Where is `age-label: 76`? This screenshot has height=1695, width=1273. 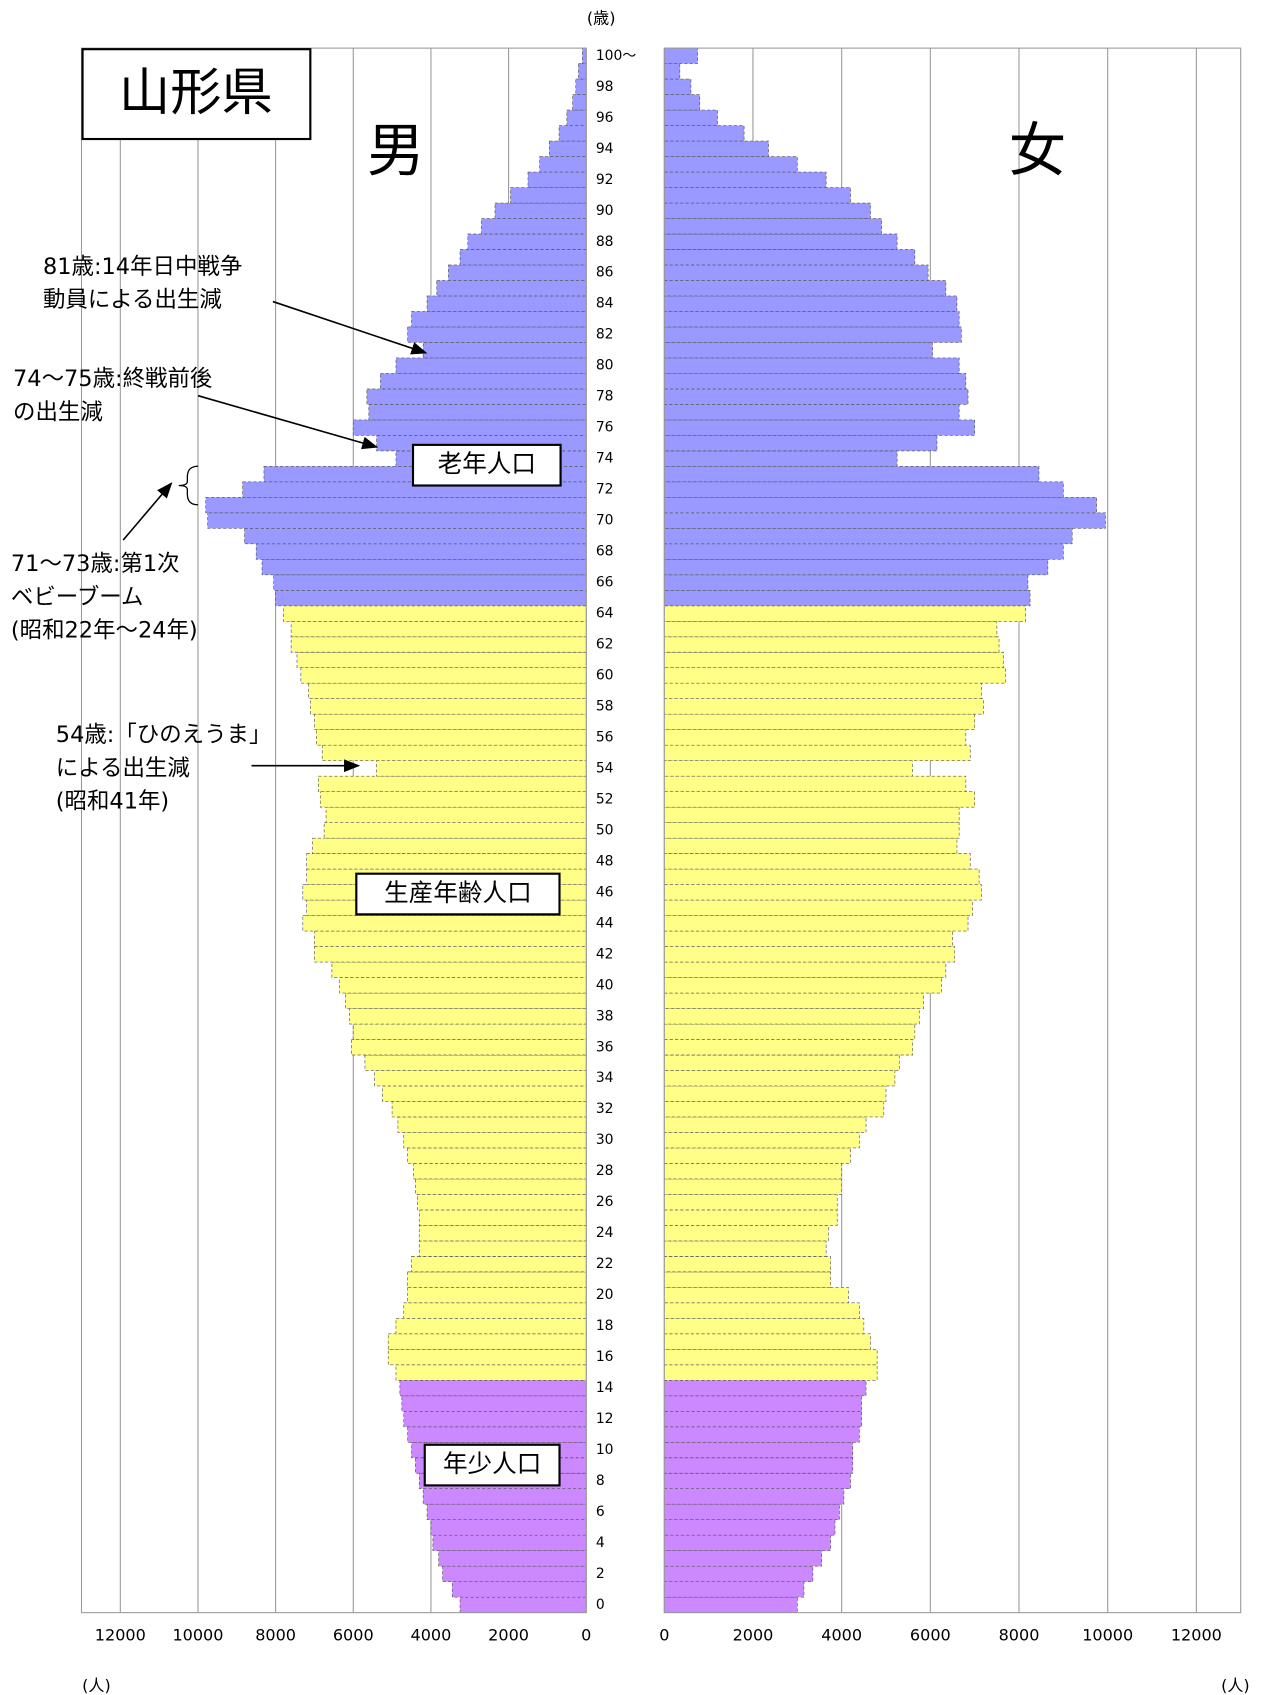 age-label: 76 is located at coordinates (605, 428).